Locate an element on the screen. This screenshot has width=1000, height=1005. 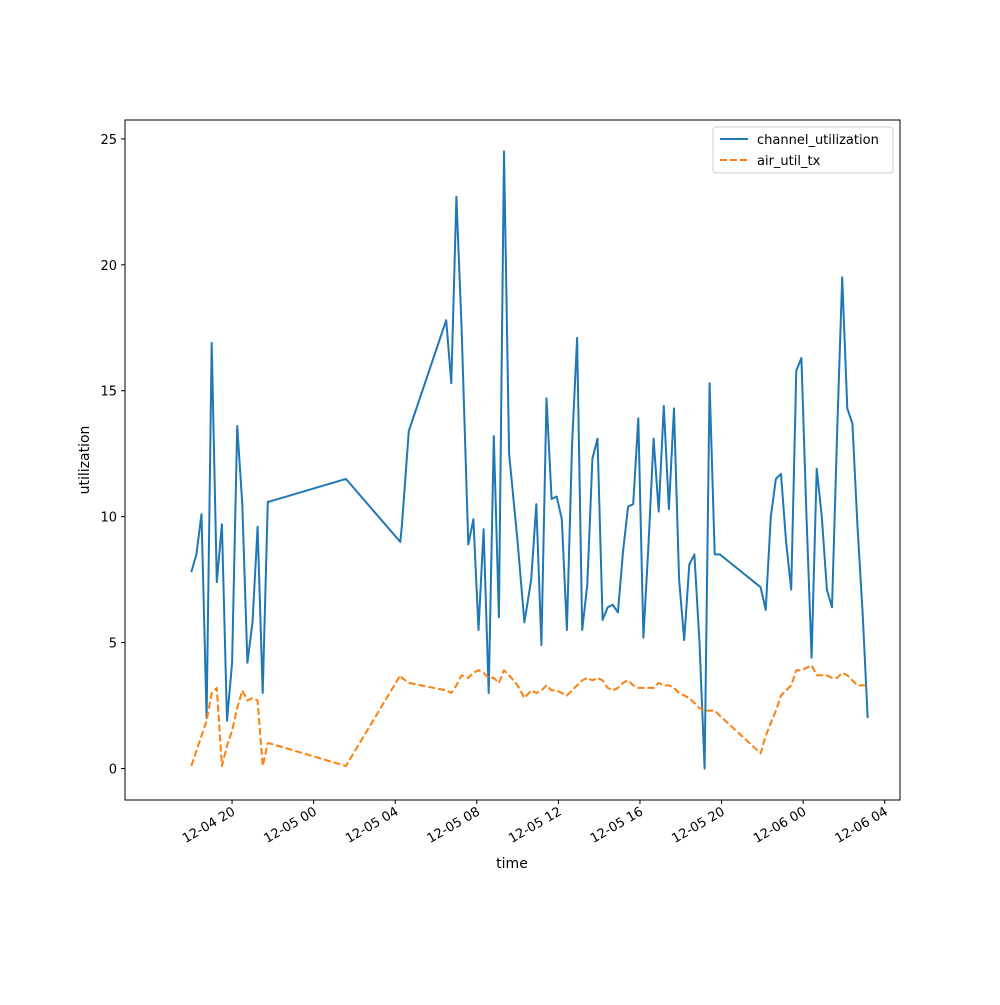
x-axis-label: time is located at coordinates (512, 864).